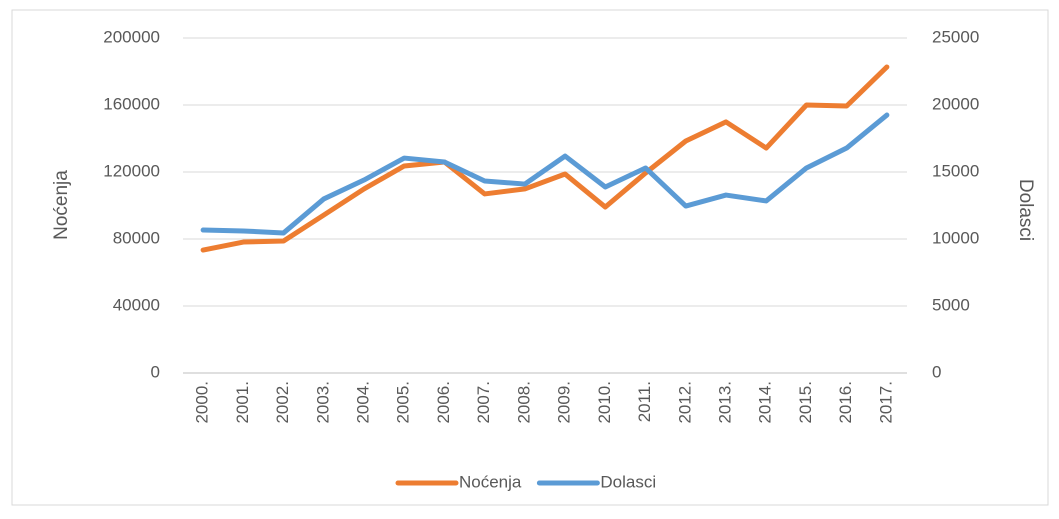 This screenshot has width=1059, height=519. What do you see at coordinates (131, 36) in the screenshot?
I see `y-tick-label: 200000` at bounding box center [131, 36].